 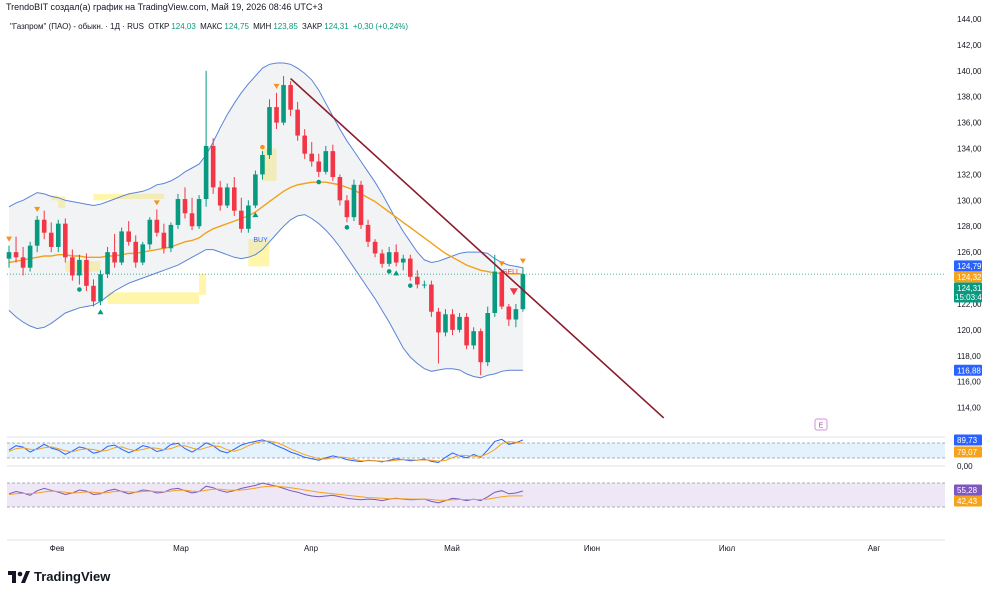 I want to click on oscillator-lines, so click(x=266, y=471).